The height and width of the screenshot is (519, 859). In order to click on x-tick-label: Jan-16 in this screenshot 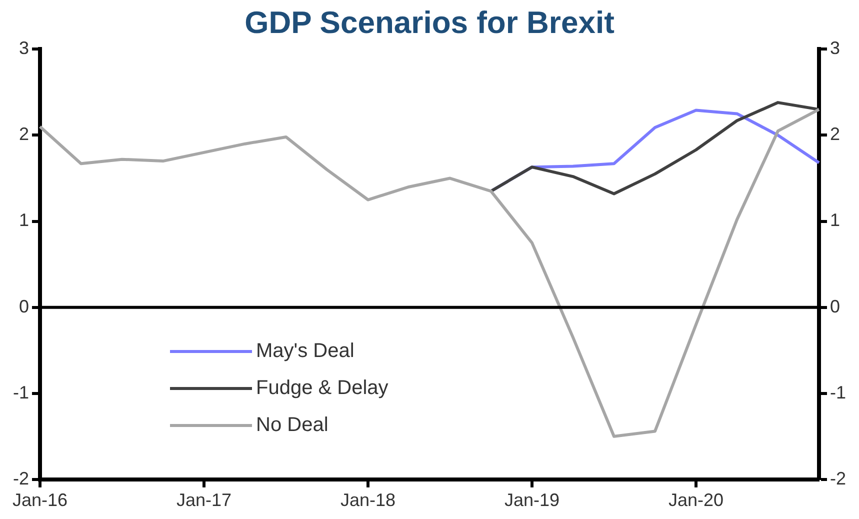, I will do `click(40, 500)`.